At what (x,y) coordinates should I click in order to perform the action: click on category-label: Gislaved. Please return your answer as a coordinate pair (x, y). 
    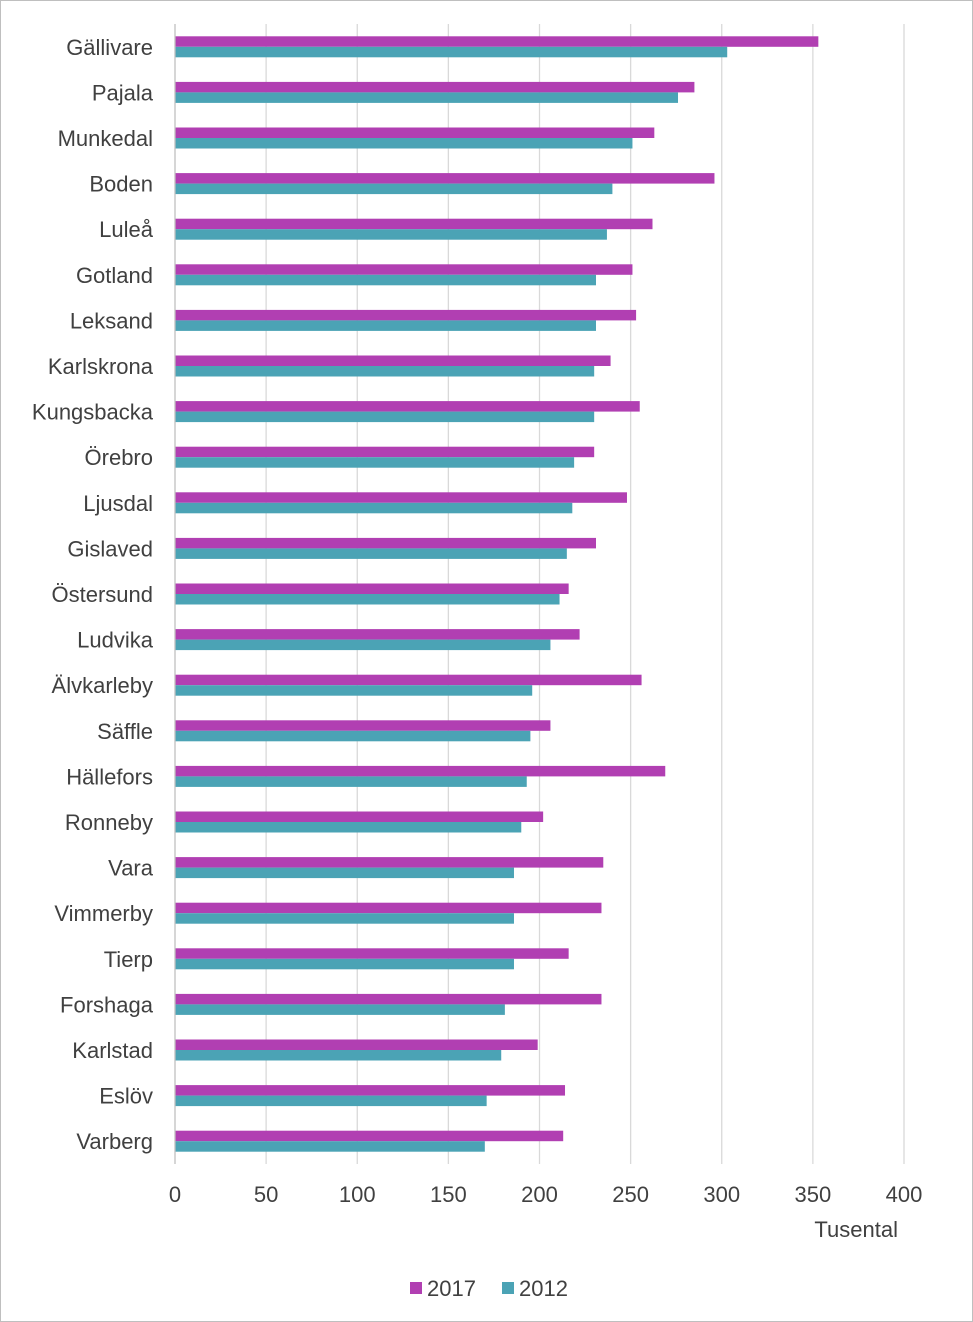
    Looking at the image, I should click on (110, 548).